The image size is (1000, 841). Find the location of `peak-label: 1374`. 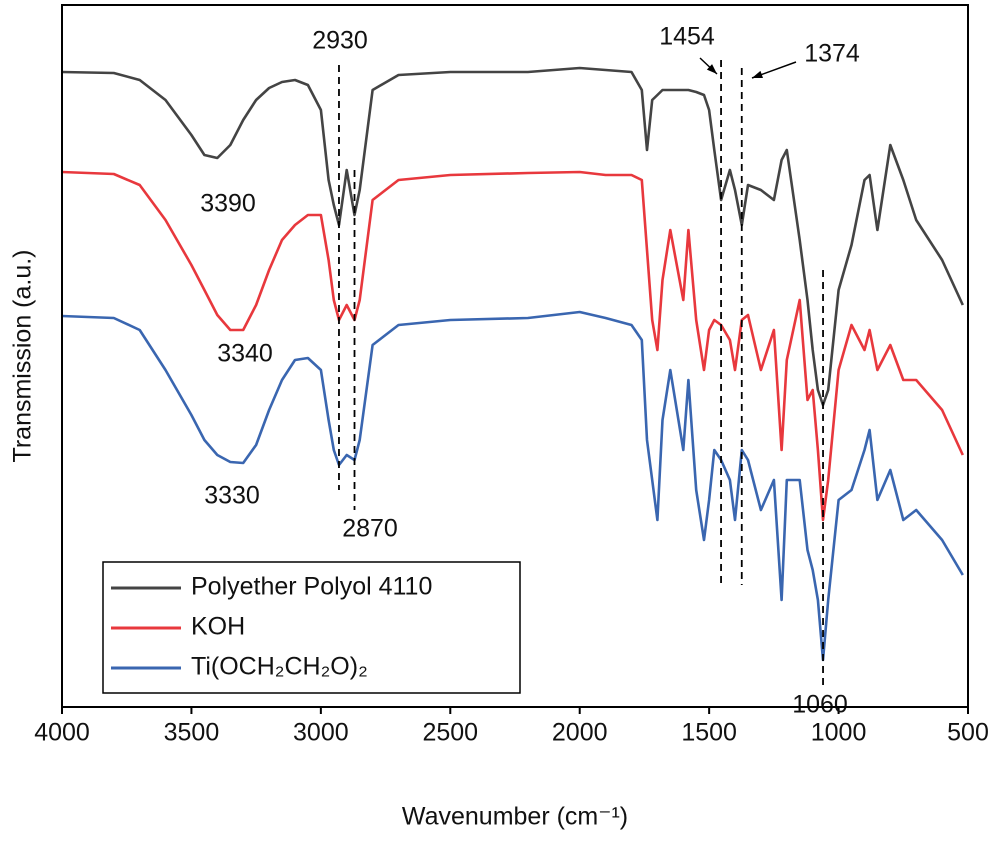

peak-label: 1374 is located at coordinates (832, 54).